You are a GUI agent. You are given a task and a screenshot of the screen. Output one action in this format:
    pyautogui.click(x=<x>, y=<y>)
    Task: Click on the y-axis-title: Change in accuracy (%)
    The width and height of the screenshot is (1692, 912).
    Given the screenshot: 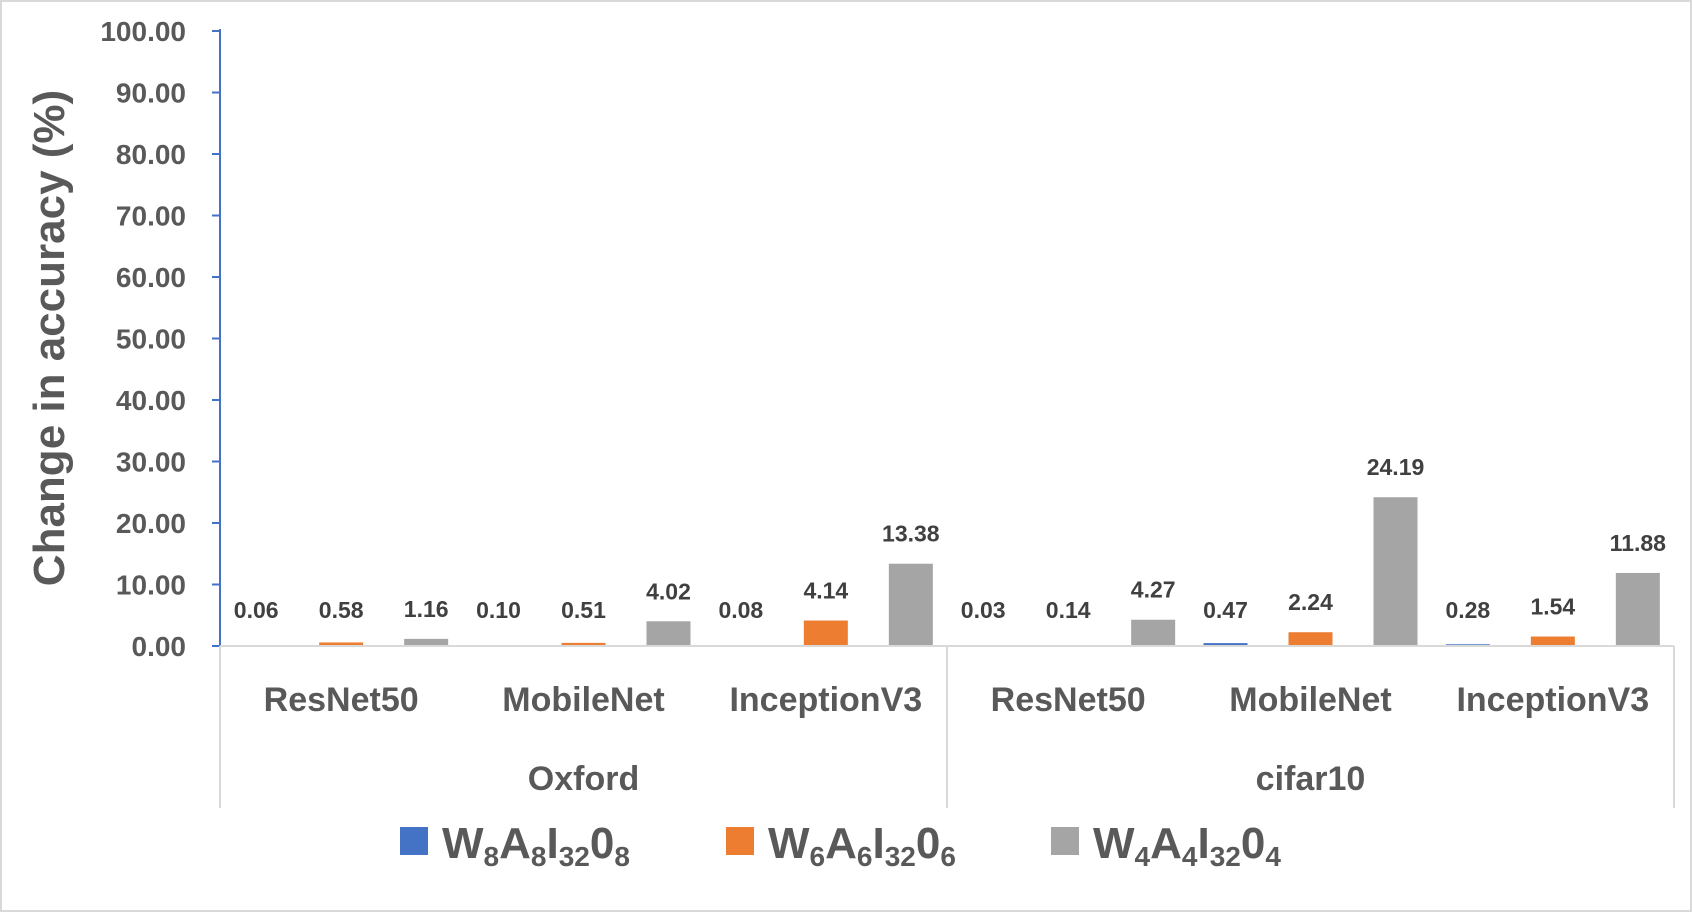 What is the action you would take?
    pyautogui.click(x=49, y=338)
    